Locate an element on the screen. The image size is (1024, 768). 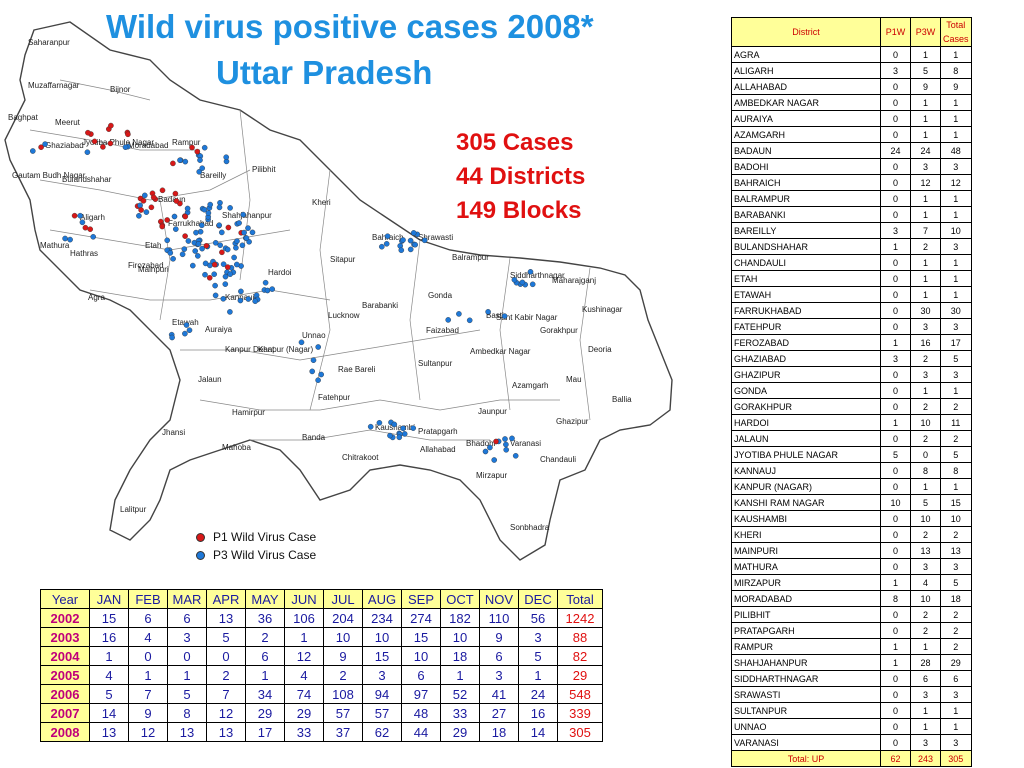
month-value: 6 is located at coordinates (148, 618).